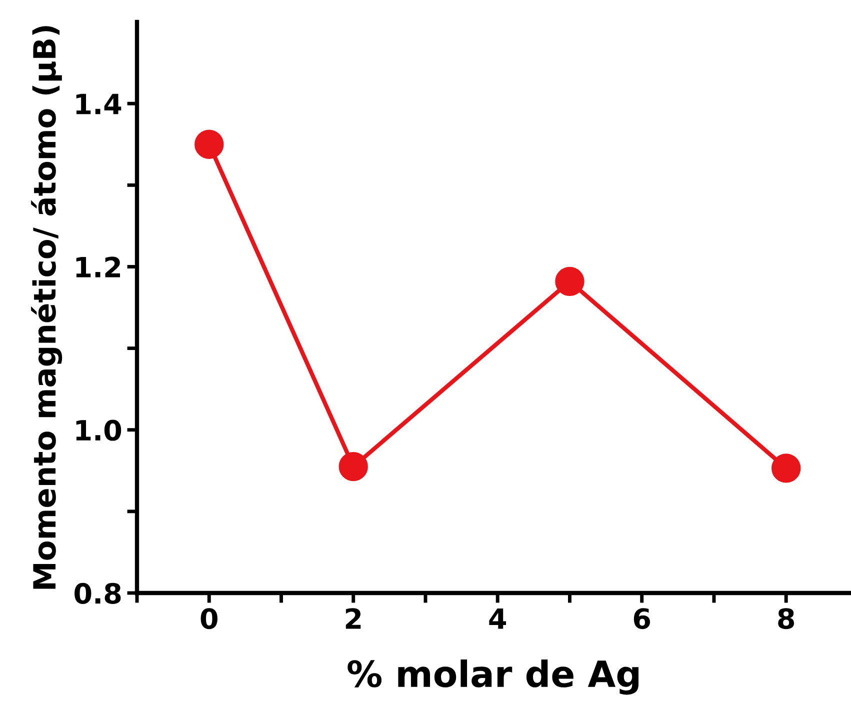  What do you see at coordinates (97, 593) in the screenshot?
I see `y-tick-label: 0.8` at bounding box center [97, 593].